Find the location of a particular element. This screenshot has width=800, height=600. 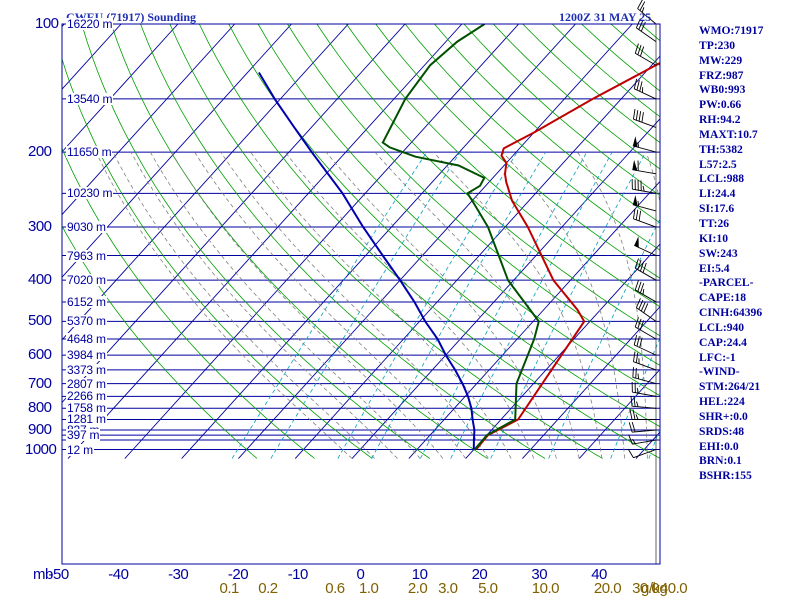

temperature-tick-label: 20 is located at coordinates (479, 574).